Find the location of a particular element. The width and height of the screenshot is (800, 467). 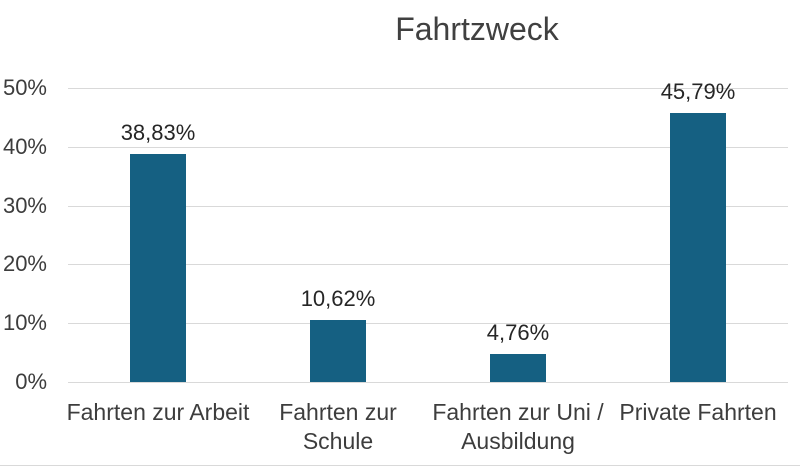

bar-value-label: 45,79% is located at coordinates (698, 91).